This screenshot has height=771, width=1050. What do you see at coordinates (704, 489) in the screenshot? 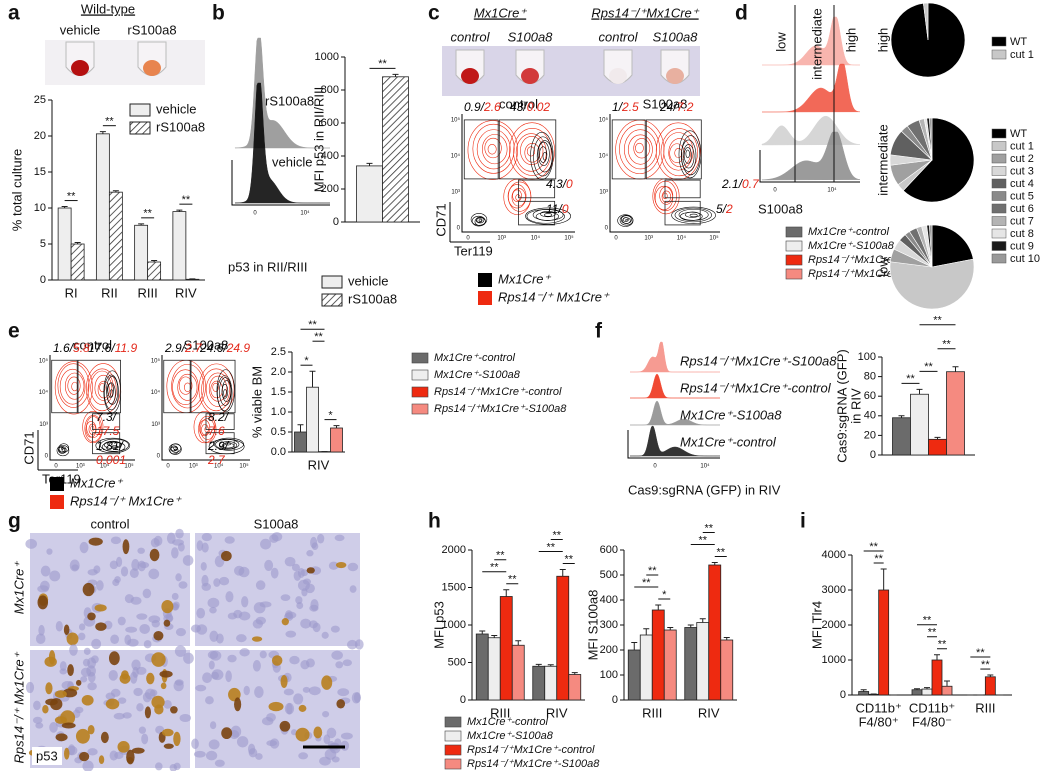
I see `x-axis-label: Cas9:sgRNA (GFP) in RIV` at bounding box center [704, 489].